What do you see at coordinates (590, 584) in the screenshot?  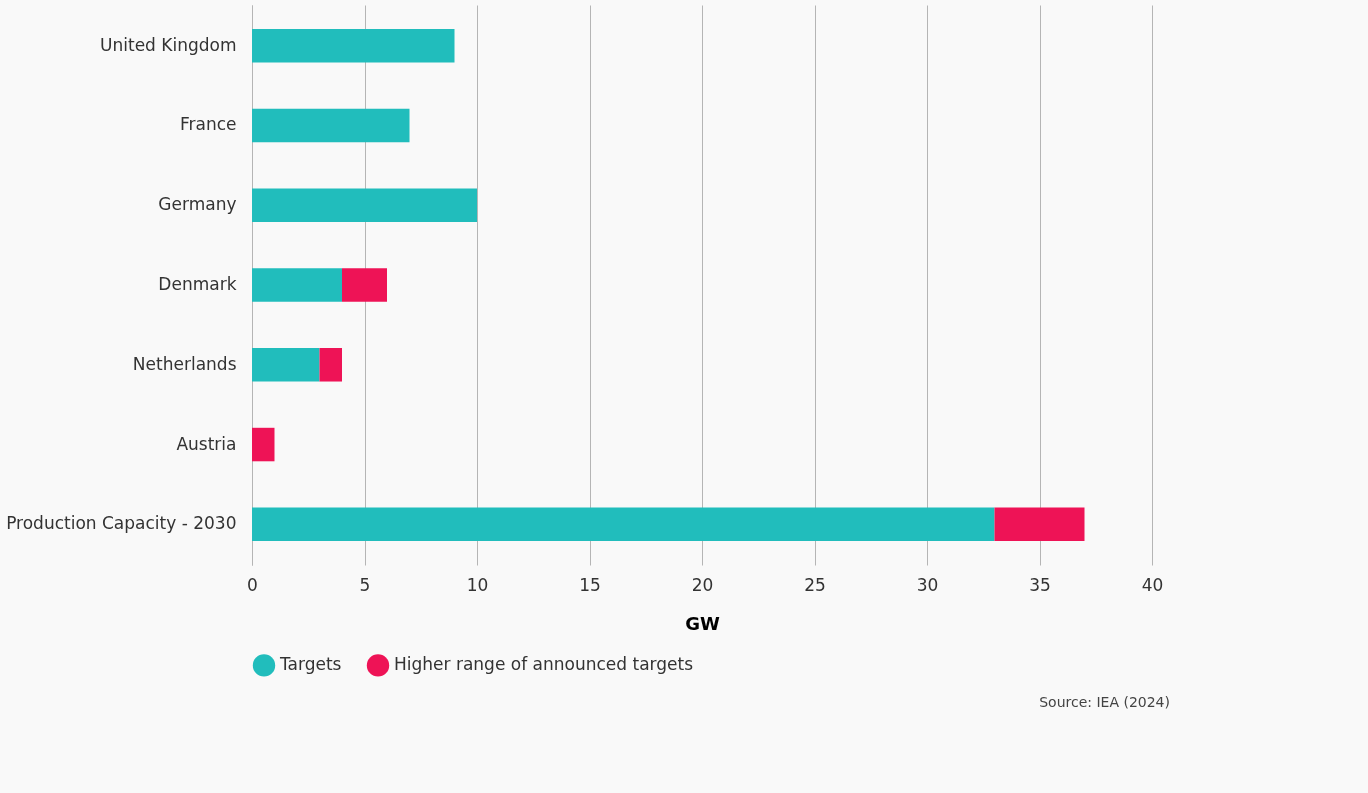 I see `x-tick-label: 15` at bounding box center [590, 584].